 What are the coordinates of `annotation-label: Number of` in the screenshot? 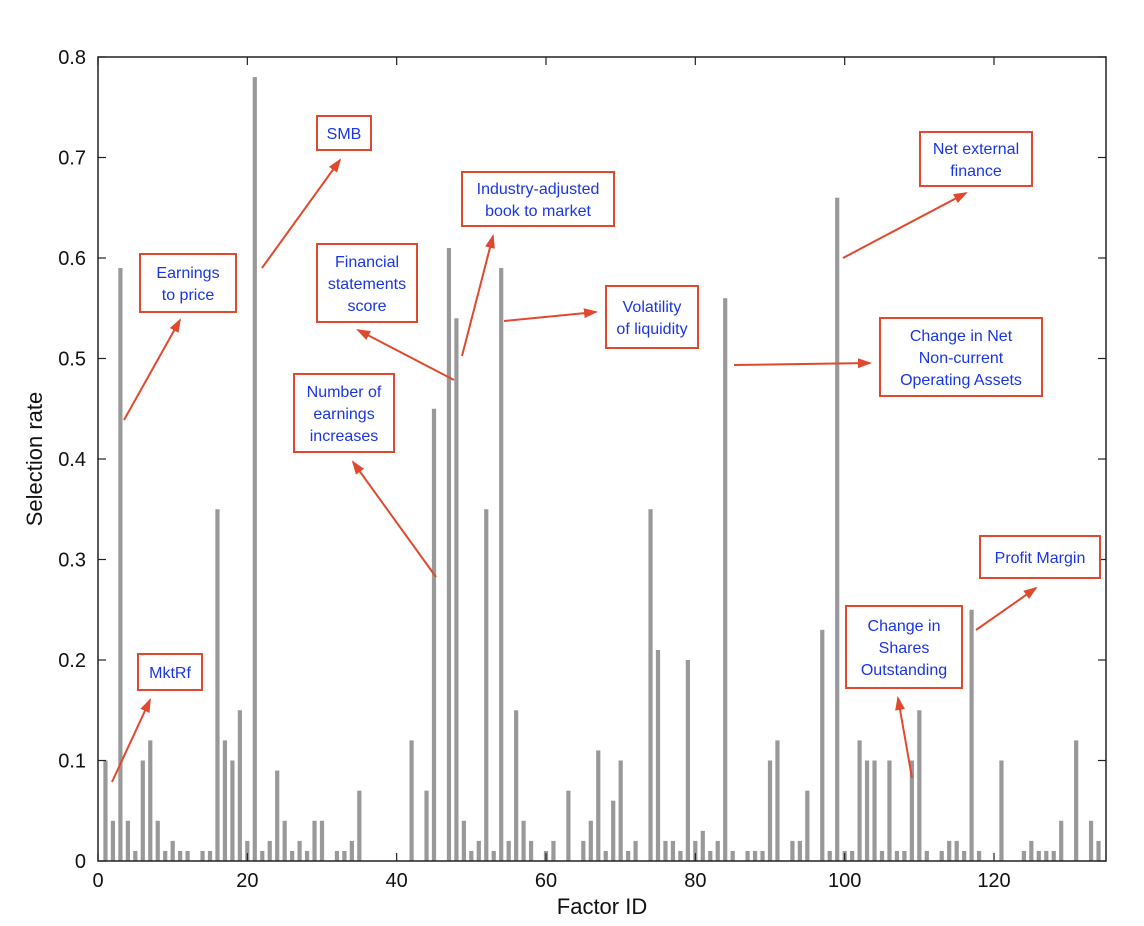 It's located at (344, 392).